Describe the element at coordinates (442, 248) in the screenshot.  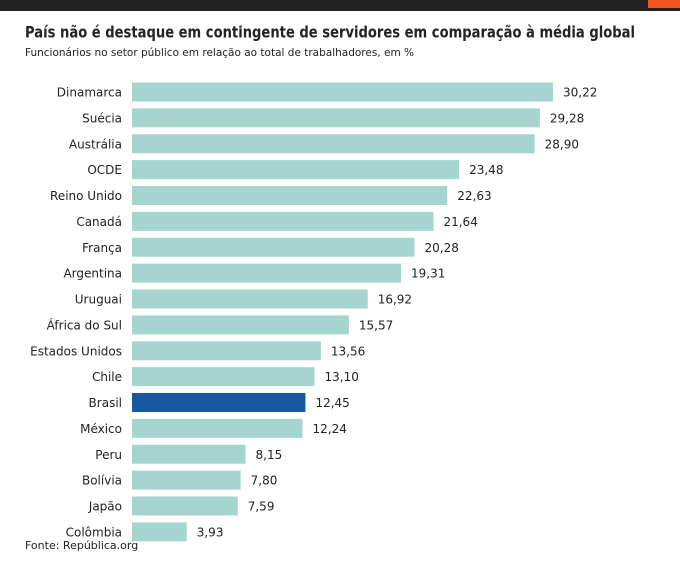
I see `value-label: 20,28` at that location.